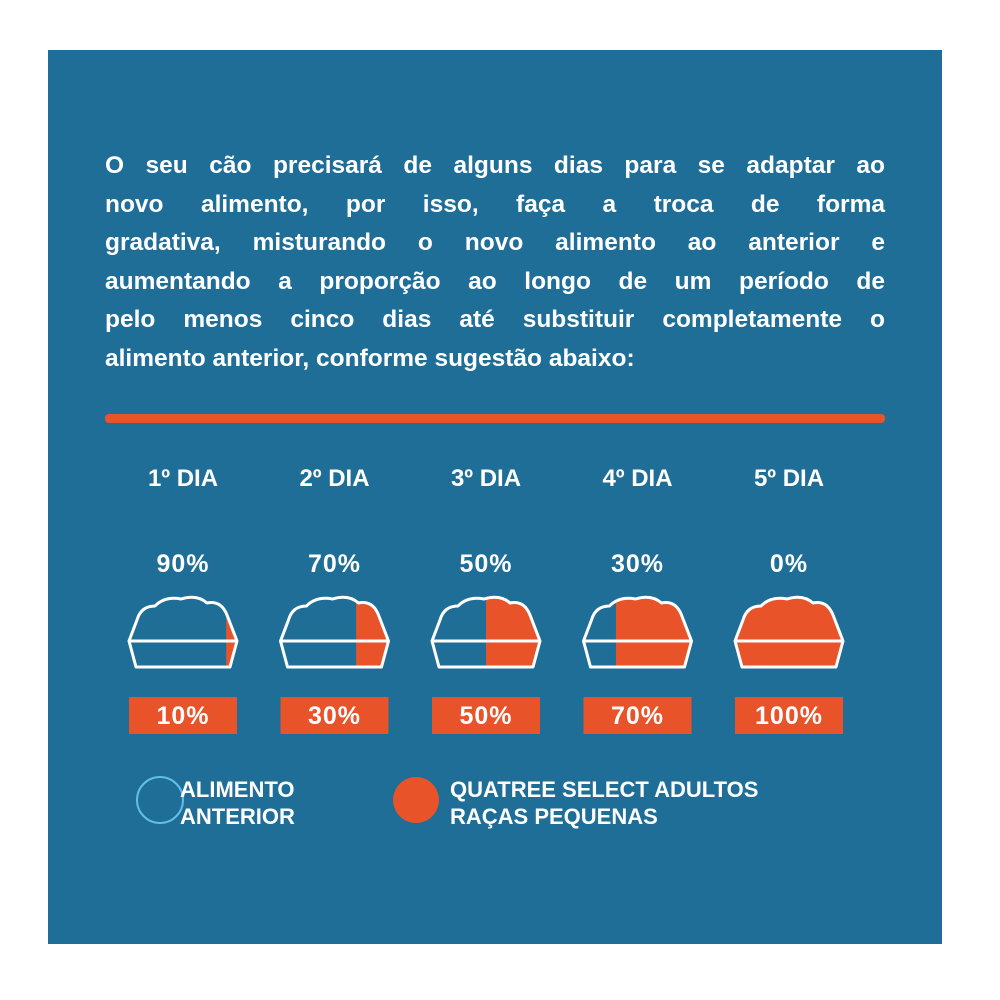 This screenshot has width=1000, height=1000. I want to click on new-percent: 70%, so click(637, 716).